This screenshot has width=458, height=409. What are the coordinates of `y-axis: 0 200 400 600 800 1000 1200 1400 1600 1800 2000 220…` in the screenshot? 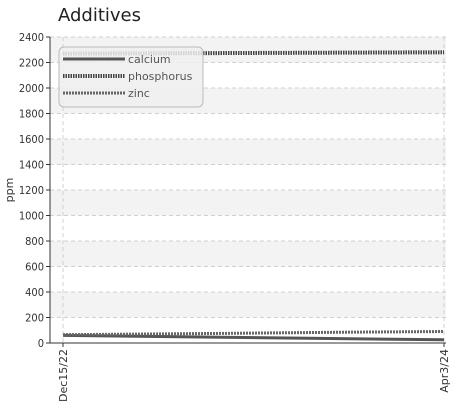 It's located at (34, 190).